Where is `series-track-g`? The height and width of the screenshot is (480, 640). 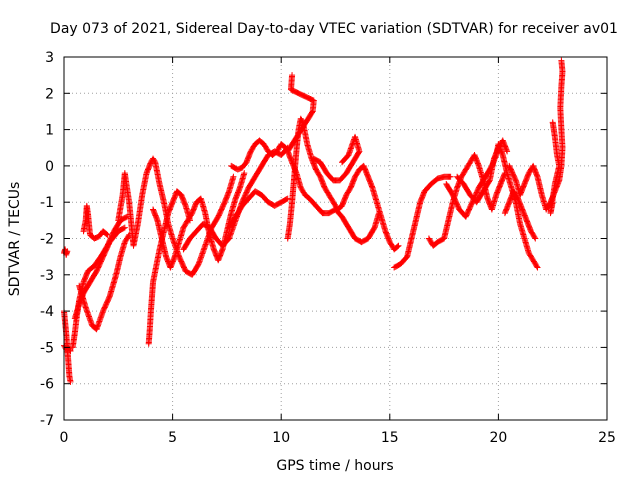
series-track-g is located at coordinates (95, 222).